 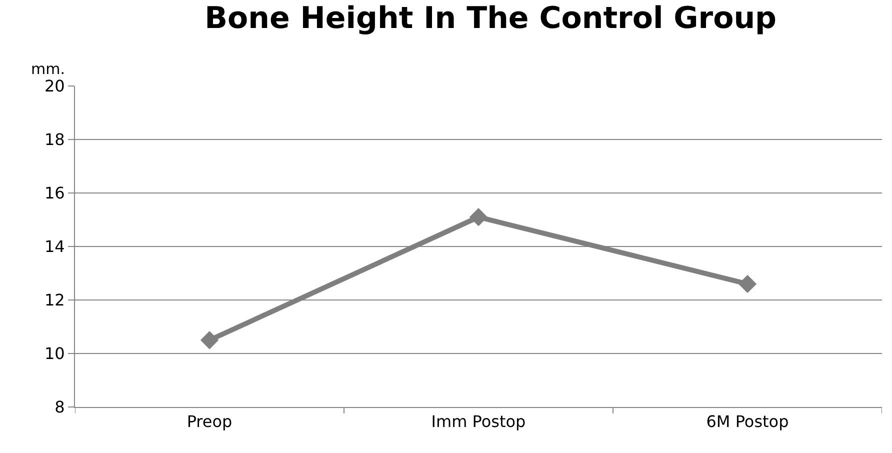 I want to click on y-tick-label: 8, so click(x=59, y=407).